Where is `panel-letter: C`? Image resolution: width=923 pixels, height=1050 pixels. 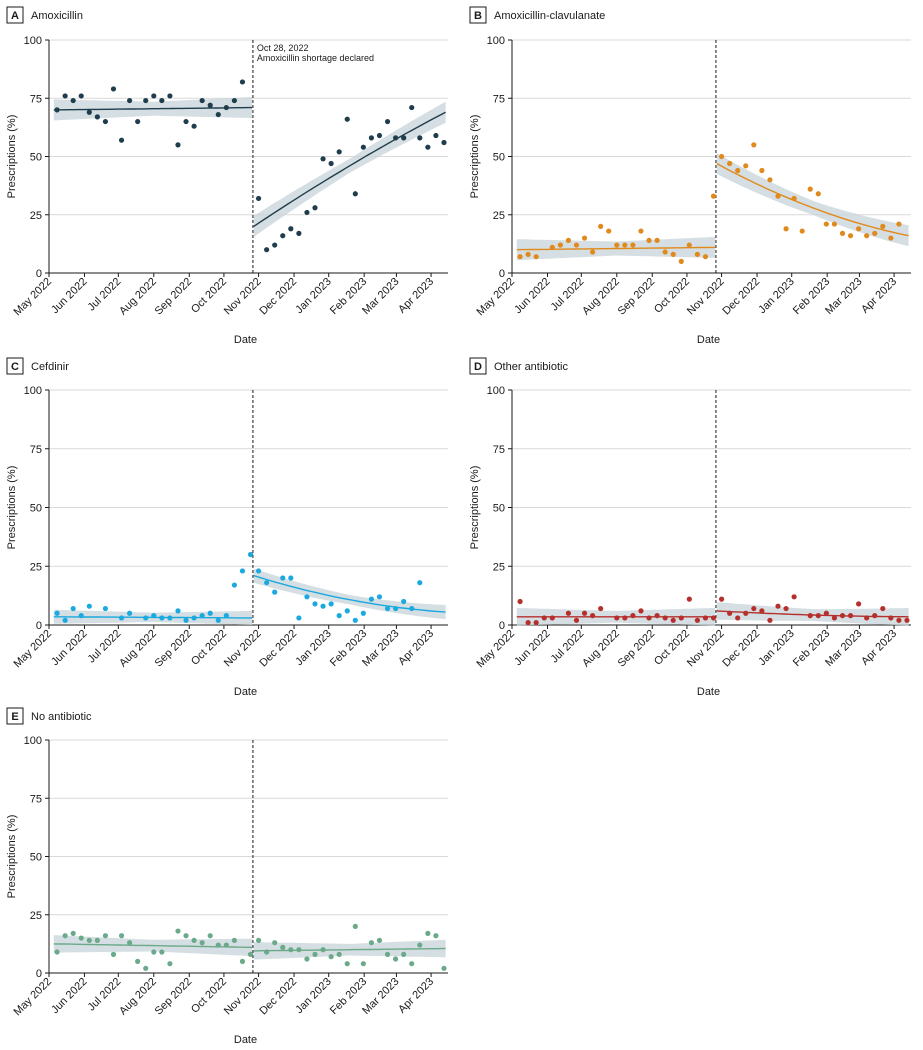
panel-letter: C is located at coordinates (15, 367).